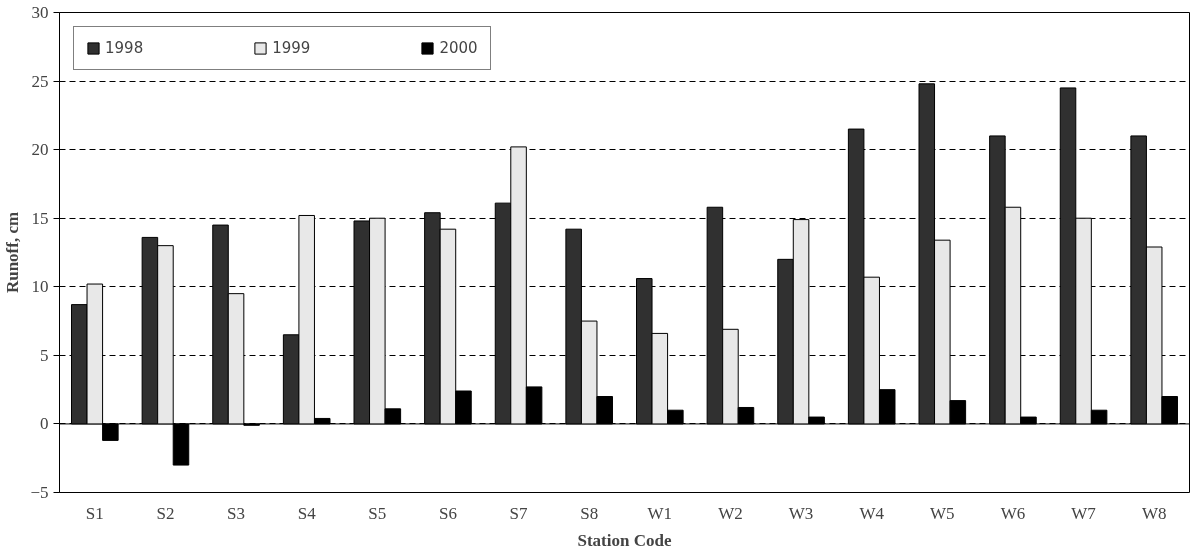 The image size is (1201, 557). I want to click on y-tick-label: 20, so click(40, 150).